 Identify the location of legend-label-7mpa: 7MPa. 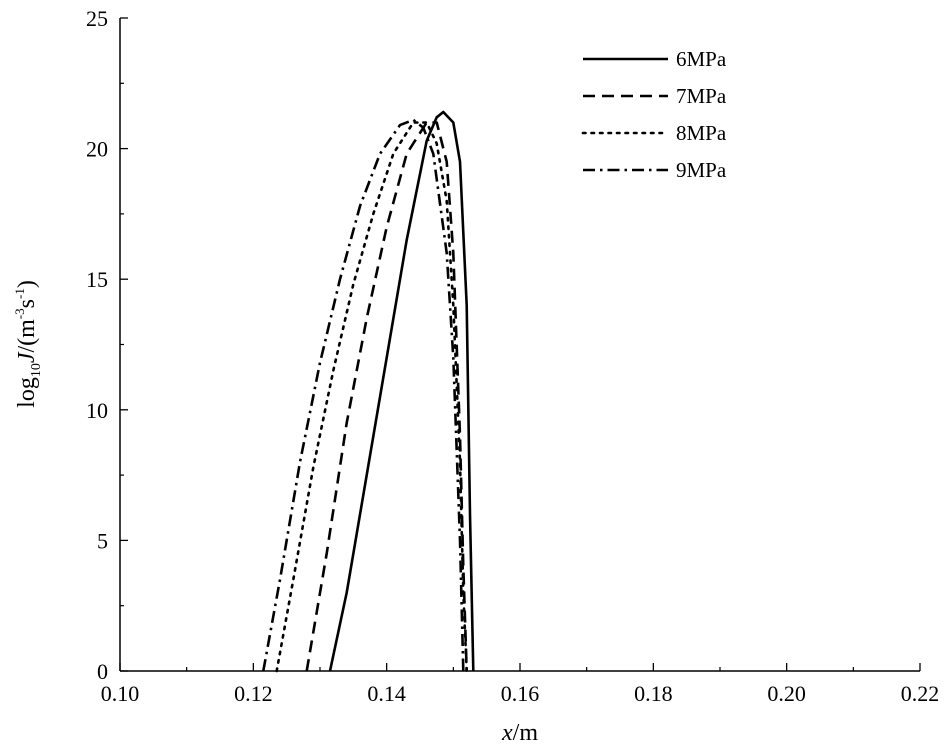
(701, 96).